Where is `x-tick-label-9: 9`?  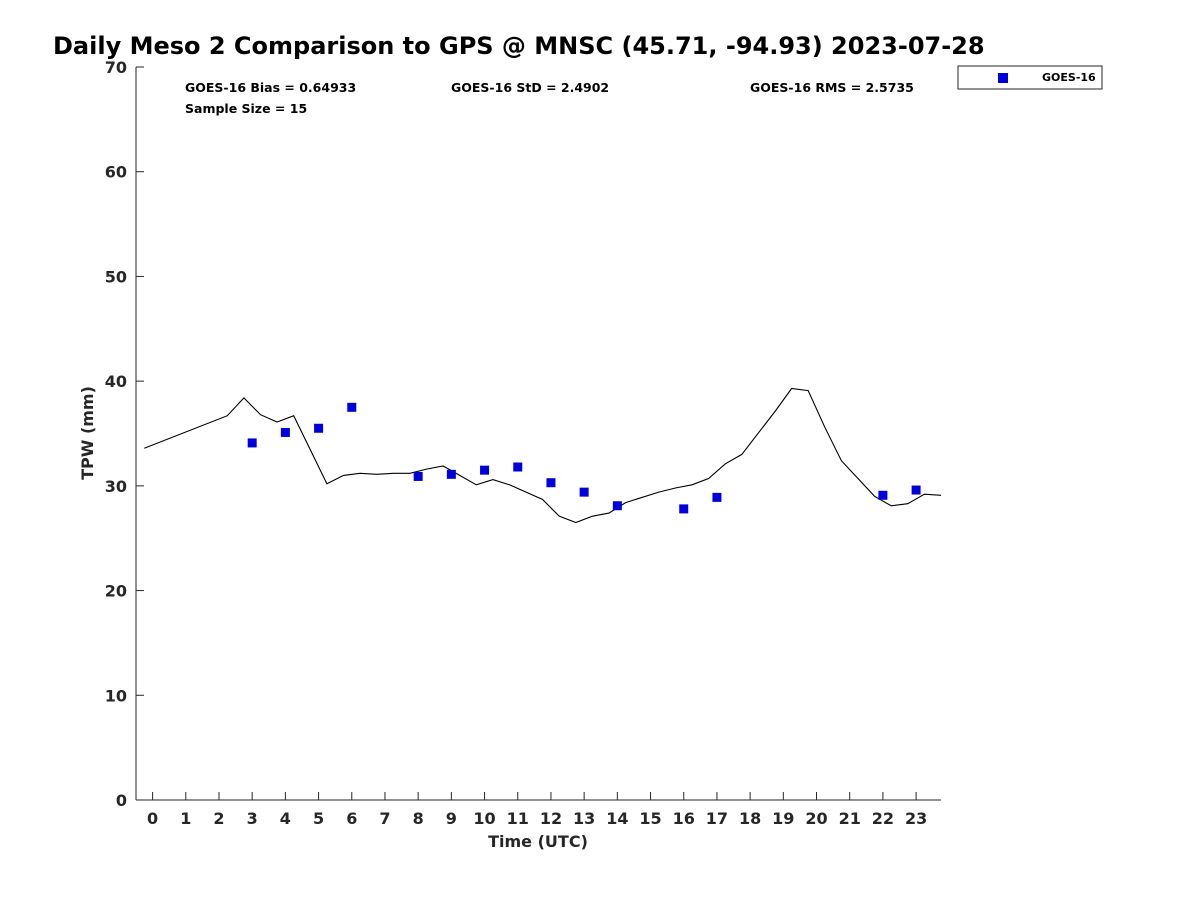
x-tick-label-9: 9 is located at coordinates (451, 818).